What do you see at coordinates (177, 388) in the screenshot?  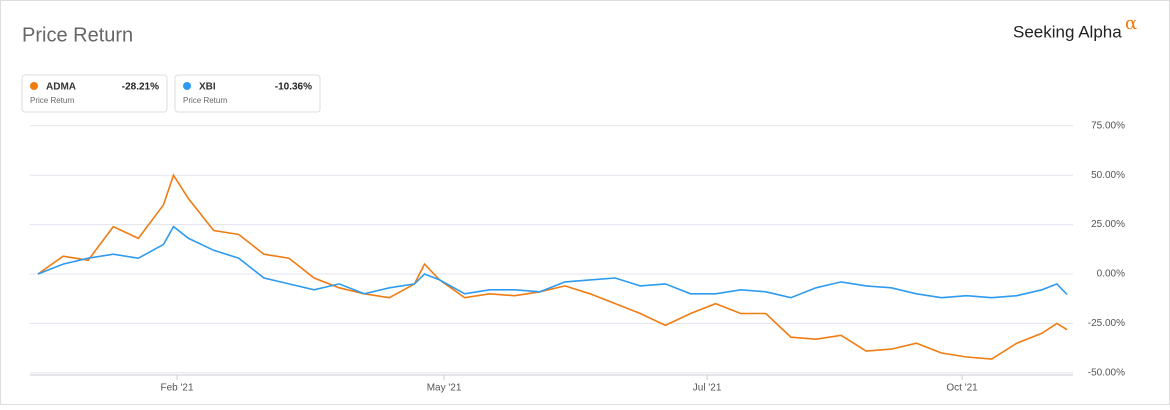 I see `x-tick-label: Feb '21` at bounding box center [177, 388].